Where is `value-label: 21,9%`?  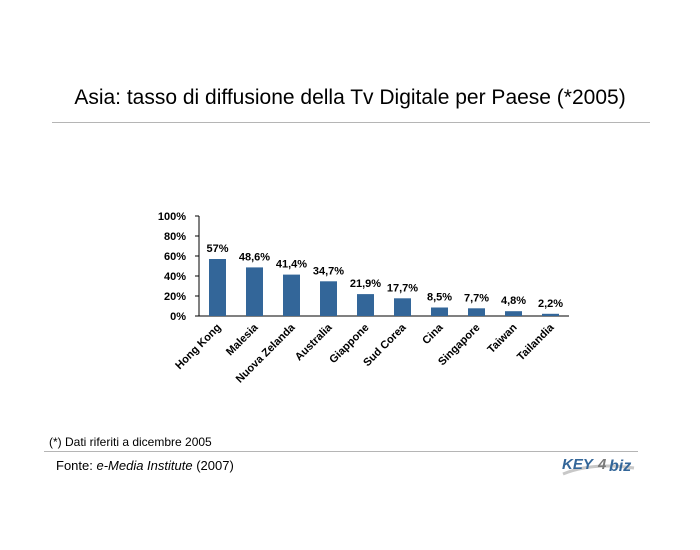
value-label: 21,9% is located at coordinates (365, 284).